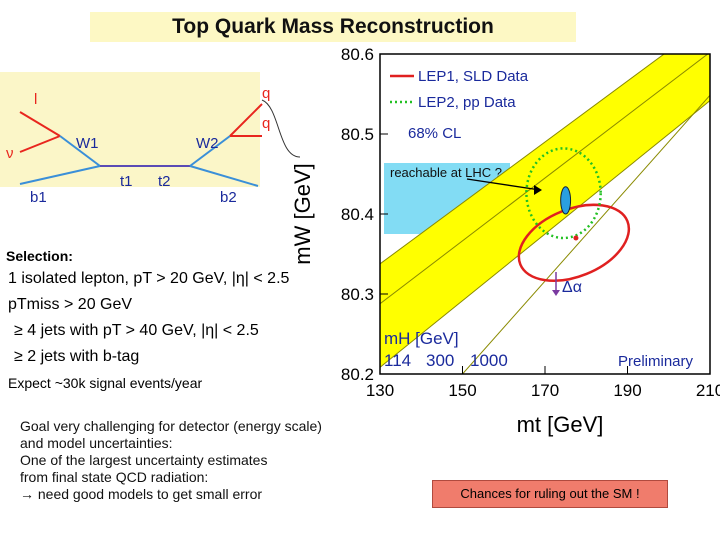 This screenshot has width=720, height=540. I want to click on goal-line-4: from final state QCD radiation:, so click(114, 477).